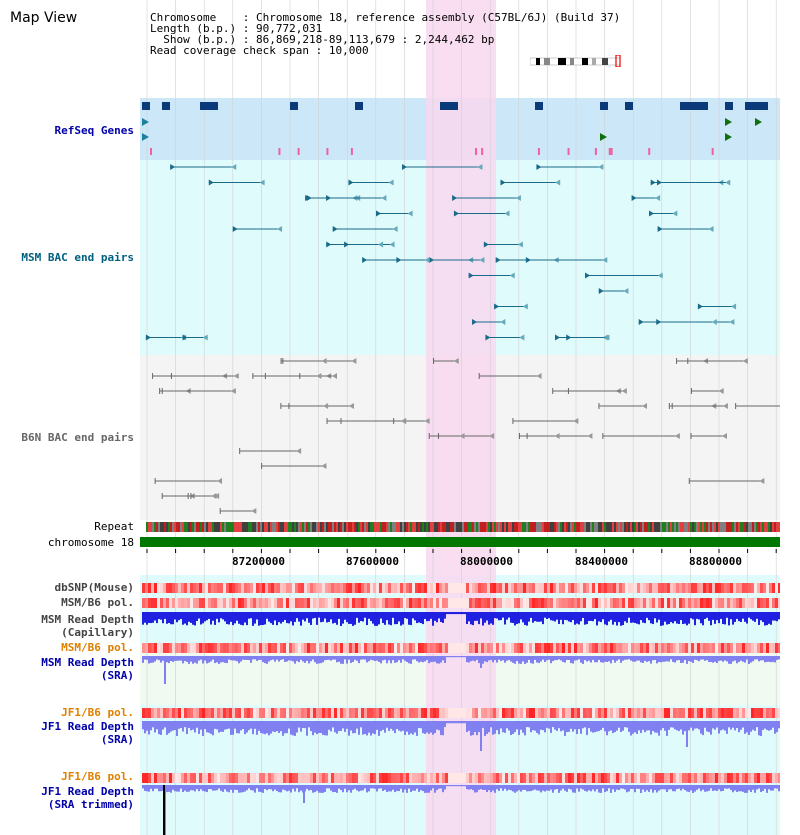  Describe the element at coordinates (77, 257) in the screenshot. I see `track-label-msm-bac: MSM BAC end pairs` at that location.